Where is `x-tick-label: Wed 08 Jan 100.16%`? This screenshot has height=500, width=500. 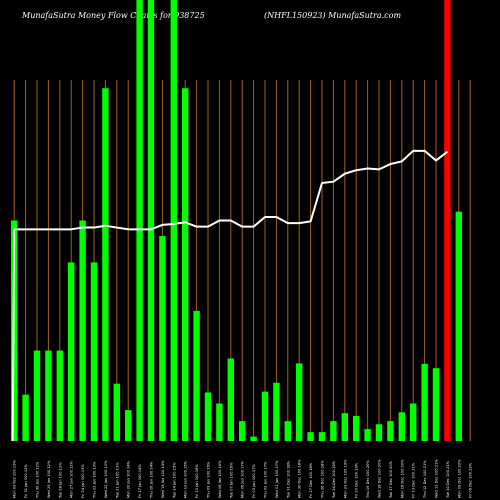 x-tick-label: Wed 08 Jan 100.16% is located at coordinates (220, 479).